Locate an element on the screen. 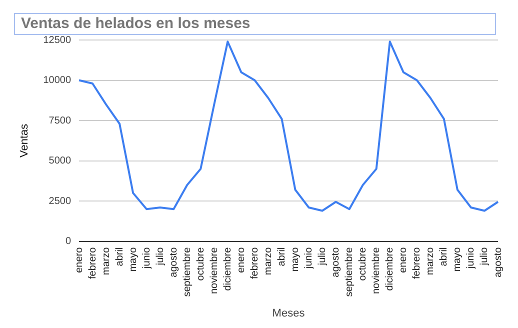 This screenshot has height=328, width=518. y-tick-label: 10000 is located at coordinates (57, 80).